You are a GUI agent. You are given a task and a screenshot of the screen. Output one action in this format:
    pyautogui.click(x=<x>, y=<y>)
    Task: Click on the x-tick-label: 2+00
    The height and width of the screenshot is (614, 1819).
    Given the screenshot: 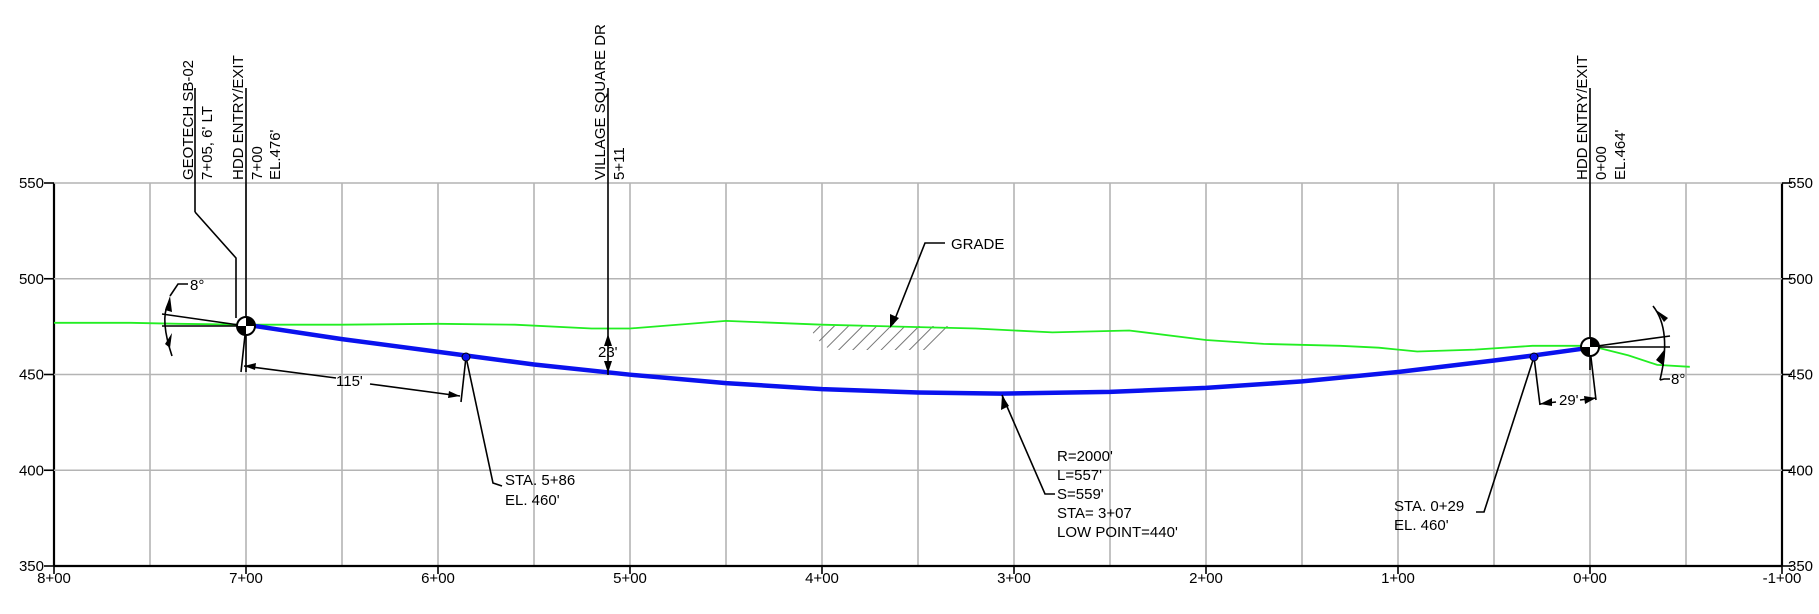 What is the action you would take?
    pyautogui.click(x=1206, y=578)
    